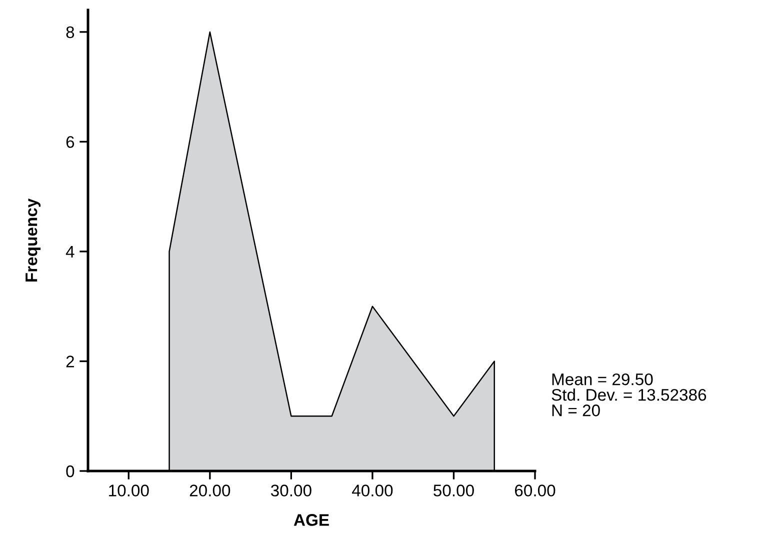  Describe the element at coordinates (70, 252) in the screenshot. I see `y-tick-label: 4` at that location.